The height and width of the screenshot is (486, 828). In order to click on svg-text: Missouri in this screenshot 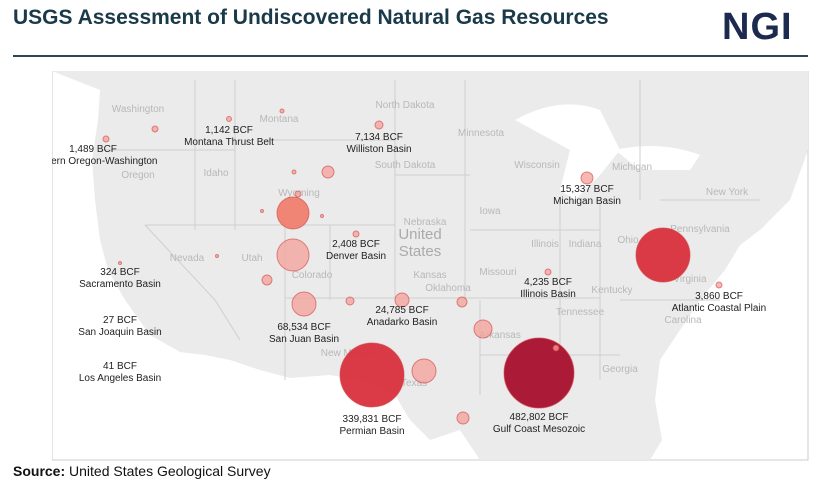, I will do `click(497, 272)`.